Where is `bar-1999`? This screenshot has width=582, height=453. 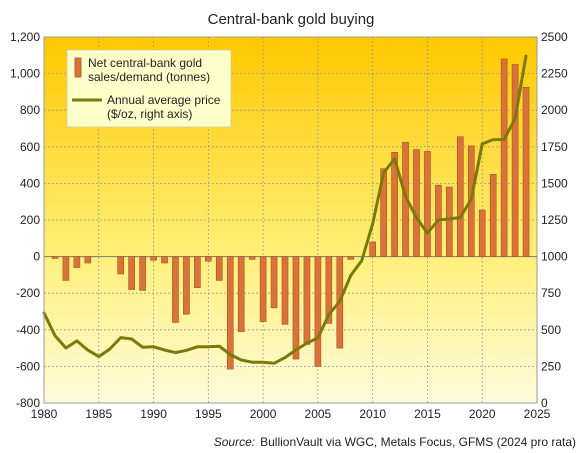
bar-1999 is located at coordinates (252, 258).